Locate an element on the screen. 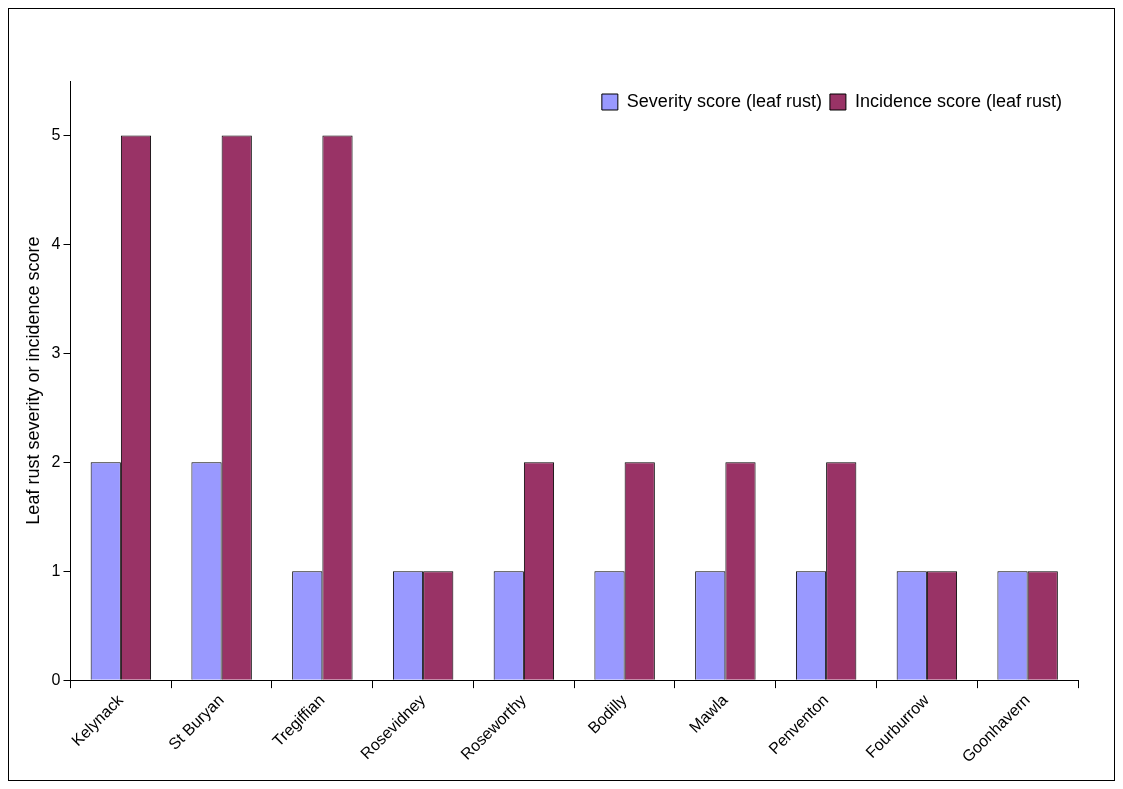 The height and width of the screenshot is (789, 1123). y-tick-label: 0 is located at coordinates (56, 679).